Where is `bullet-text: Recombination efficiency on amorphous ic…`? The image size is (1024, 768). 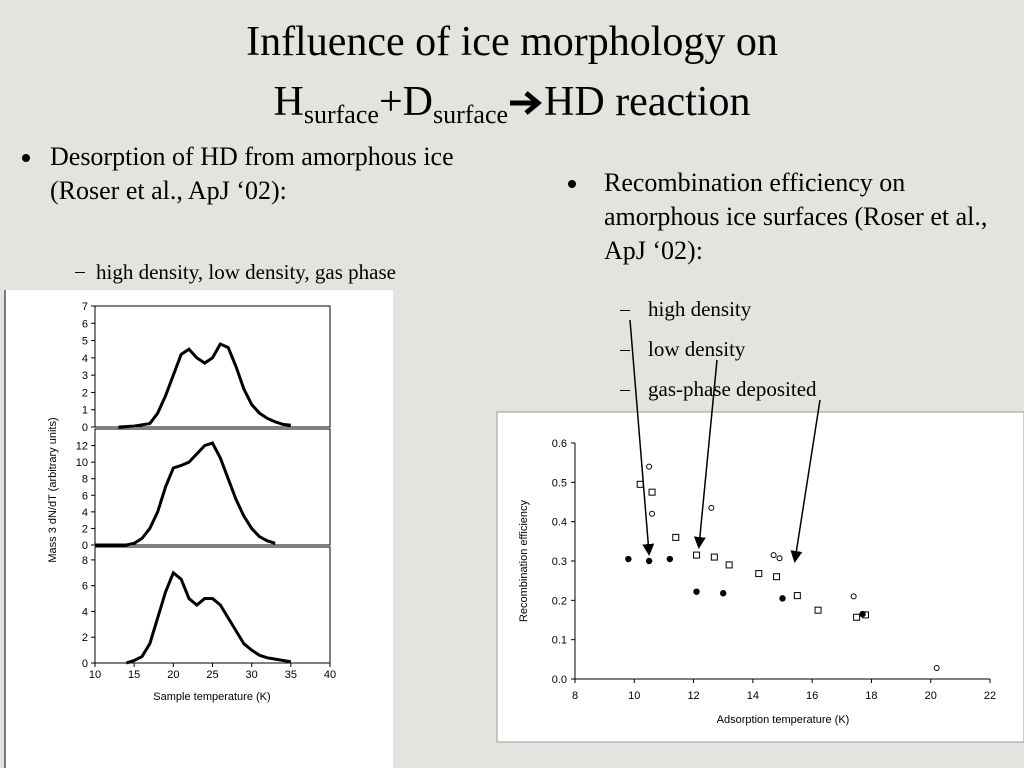 bullet-text: Recombination efficiency on amorphous ic… is located at coordinates (796, 216).